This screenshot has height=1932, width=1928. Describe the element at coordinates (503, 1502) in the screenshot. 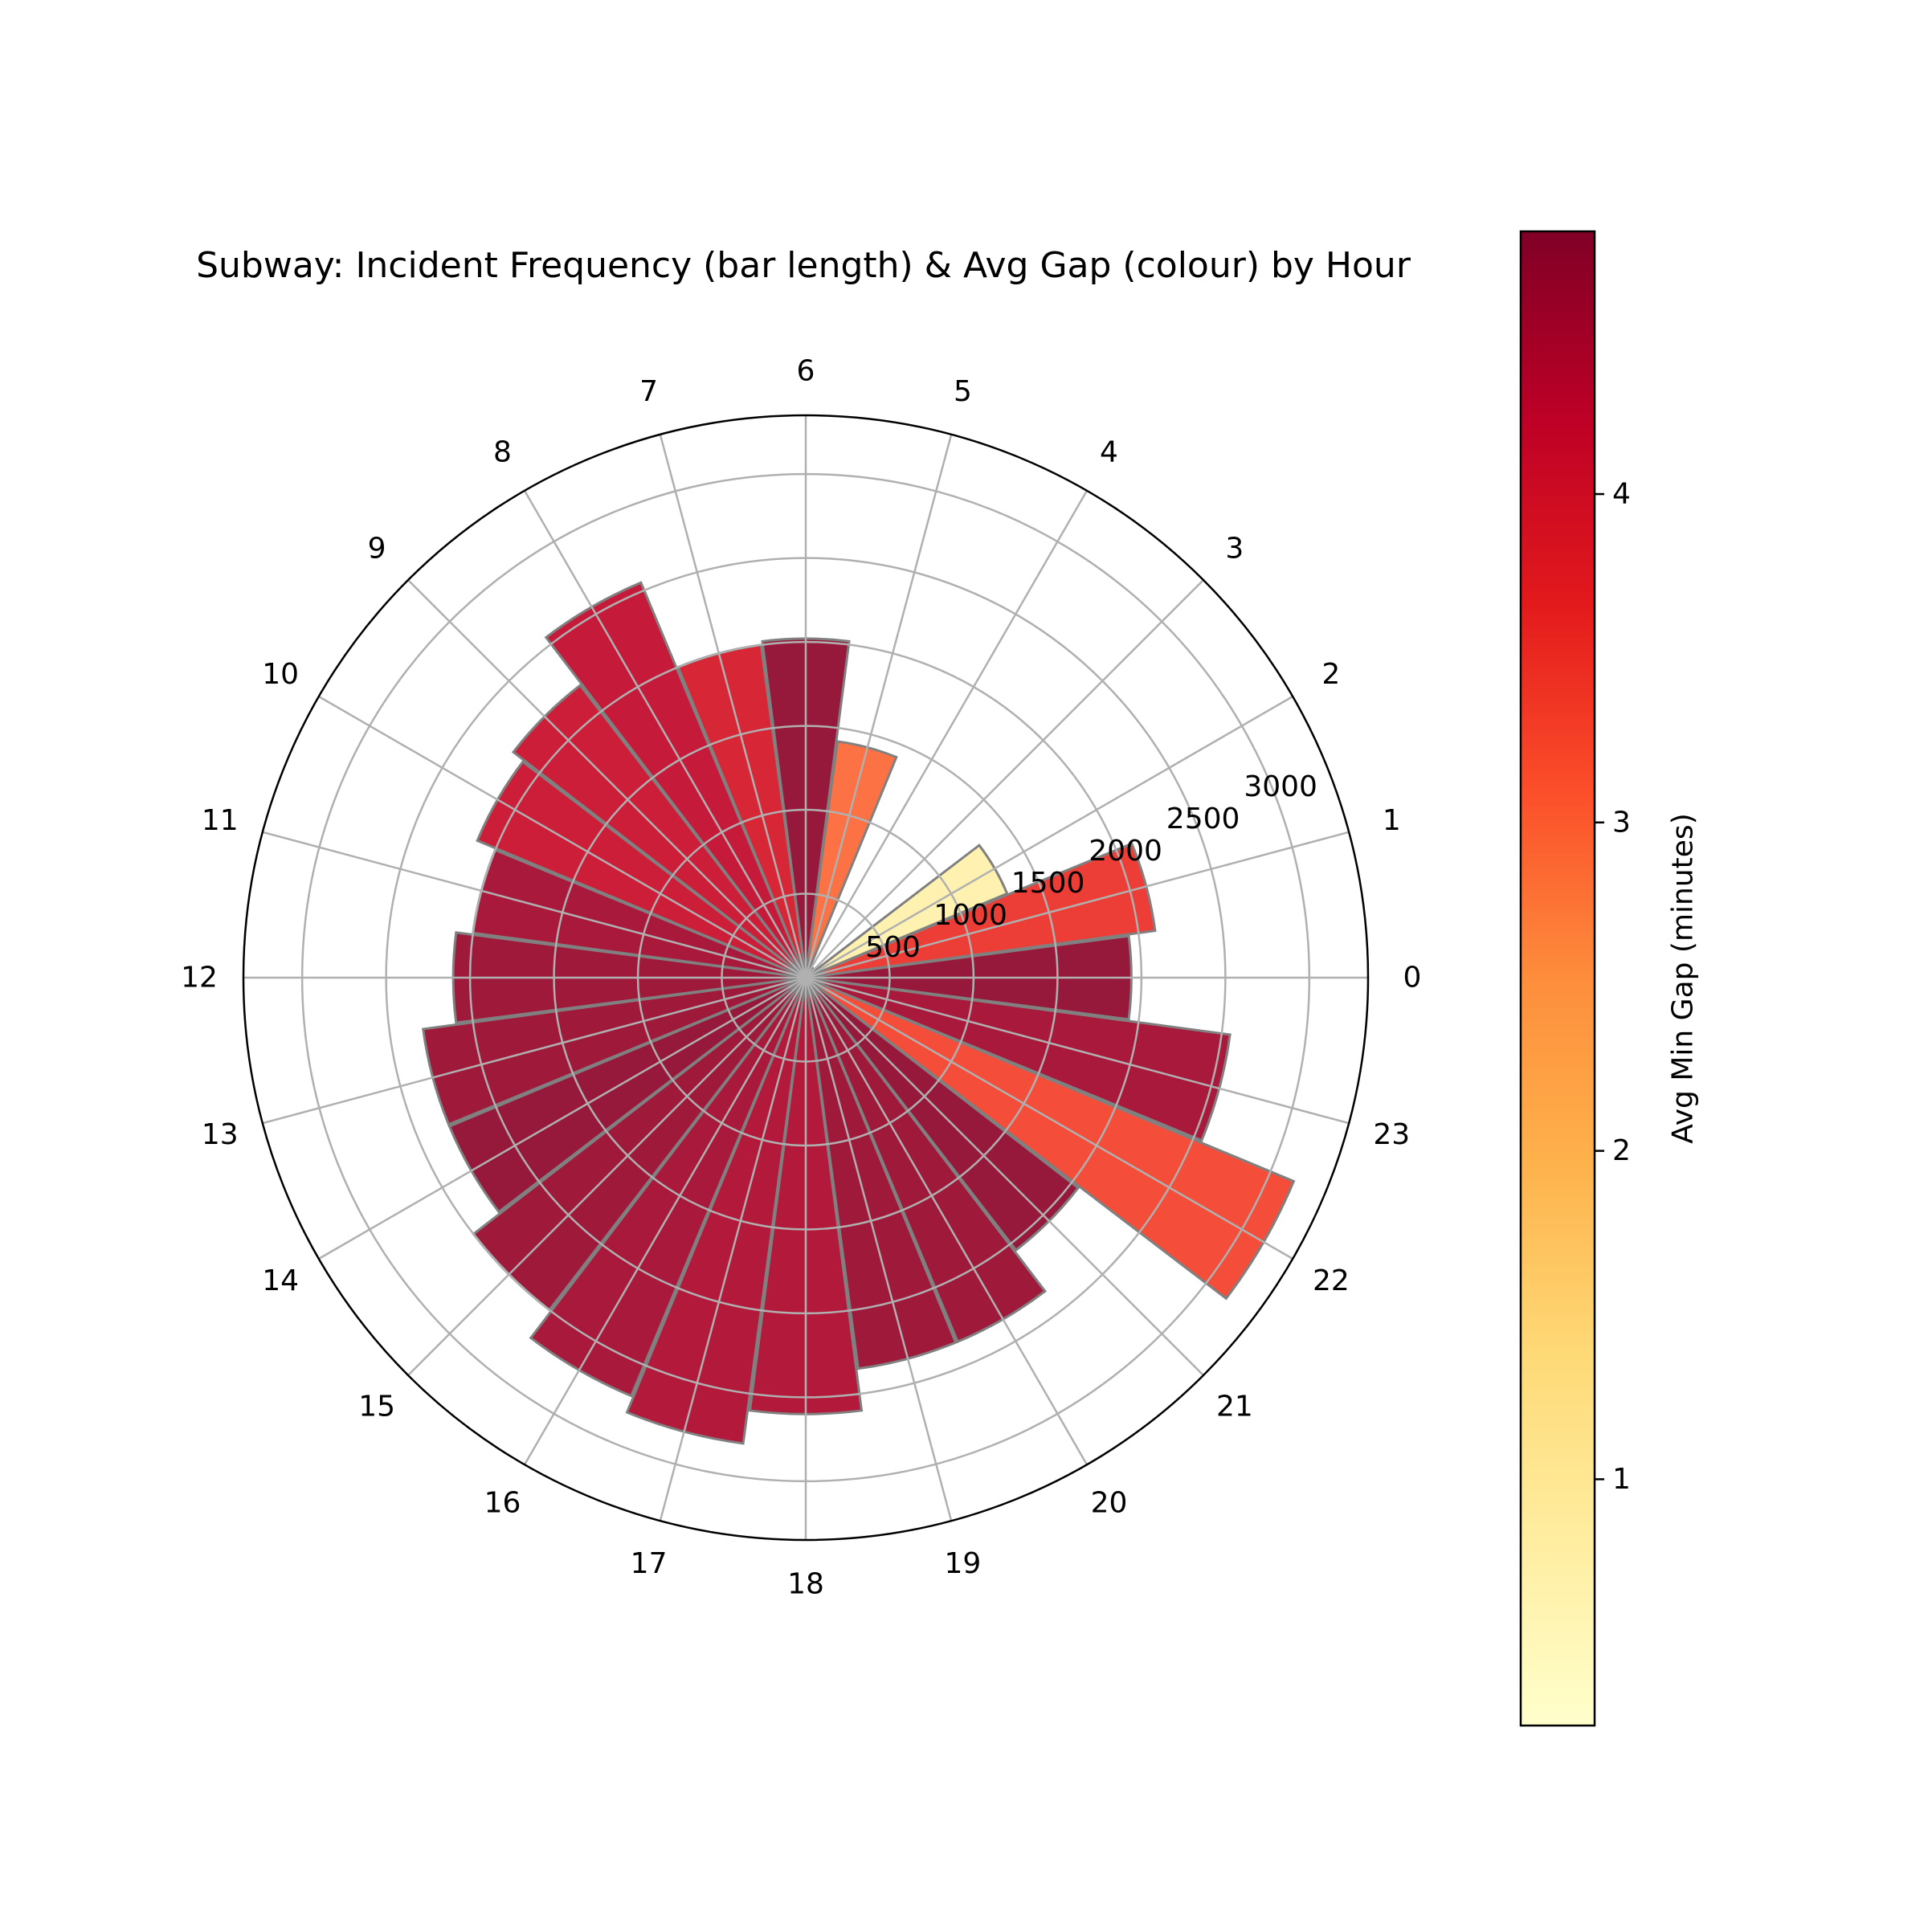

I see `angle-tick-label: 16` at that location.